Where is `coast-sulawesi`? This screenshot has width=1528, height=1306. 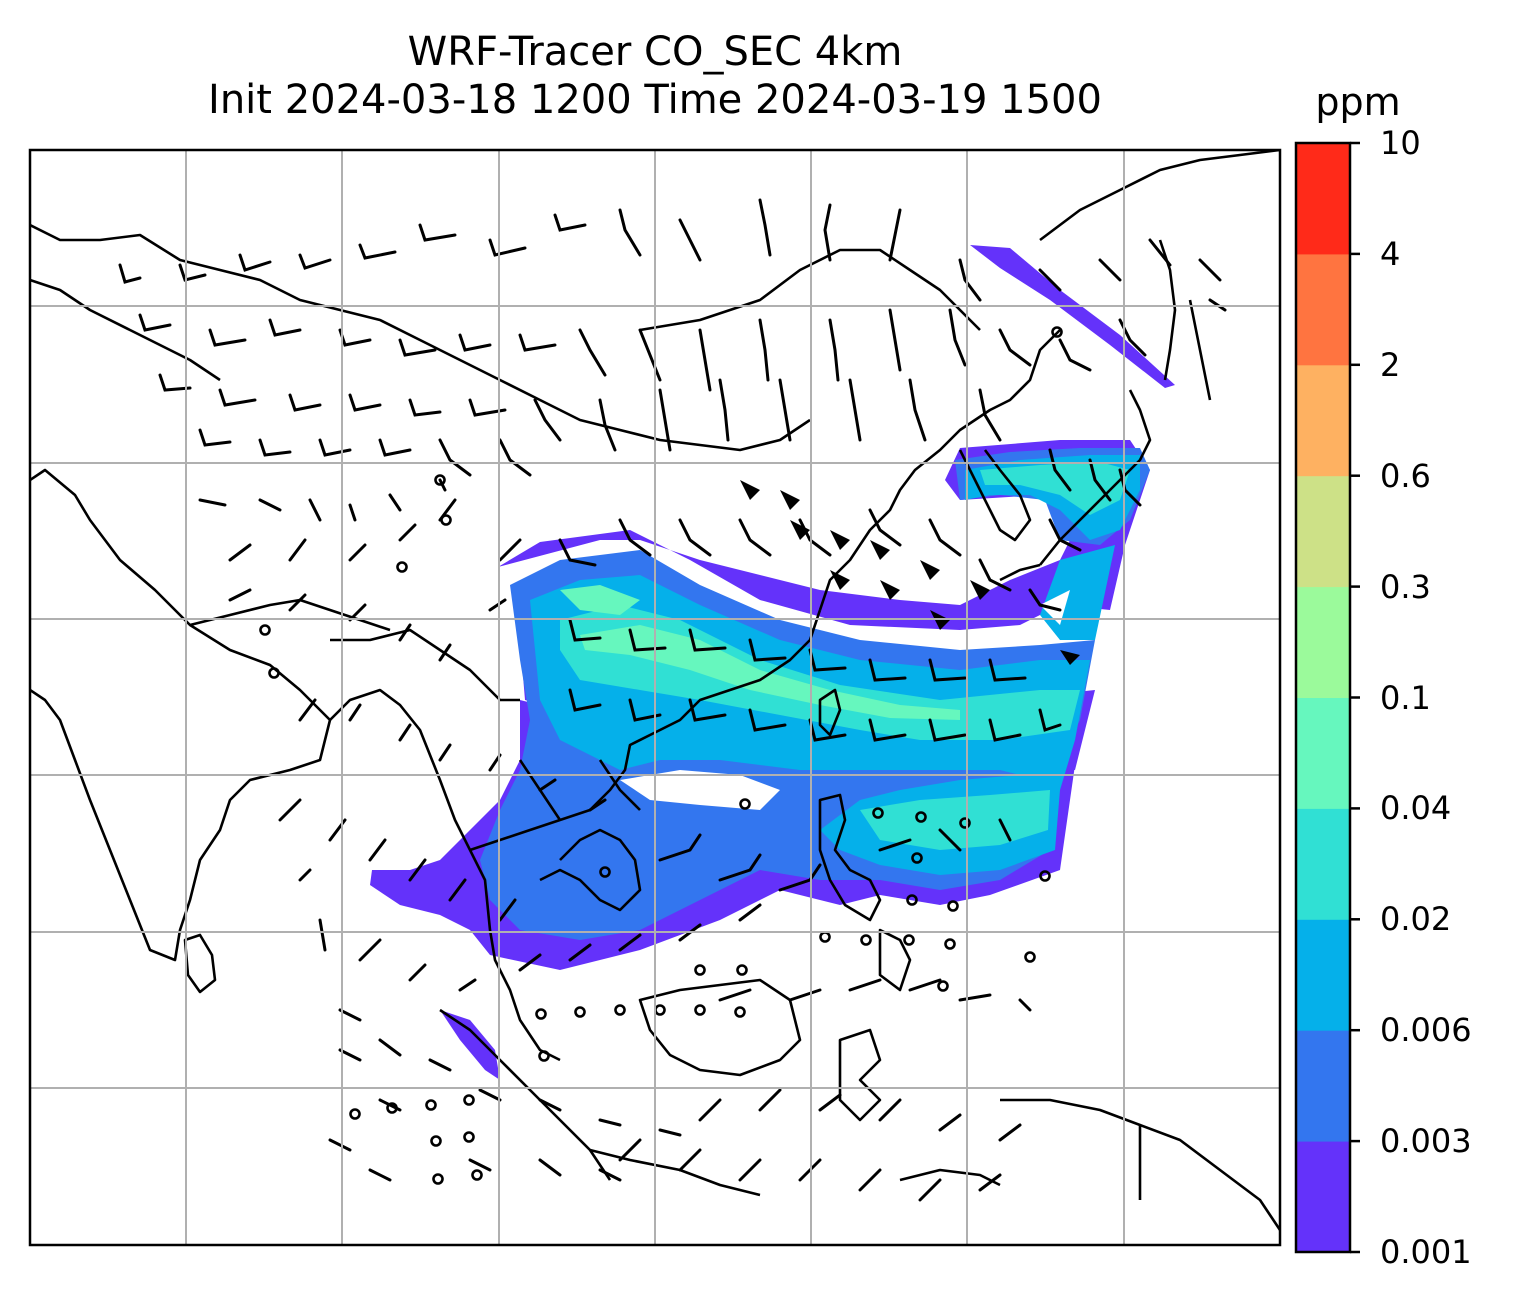 coast-sulawesi is located at coordinates (860, 1075).